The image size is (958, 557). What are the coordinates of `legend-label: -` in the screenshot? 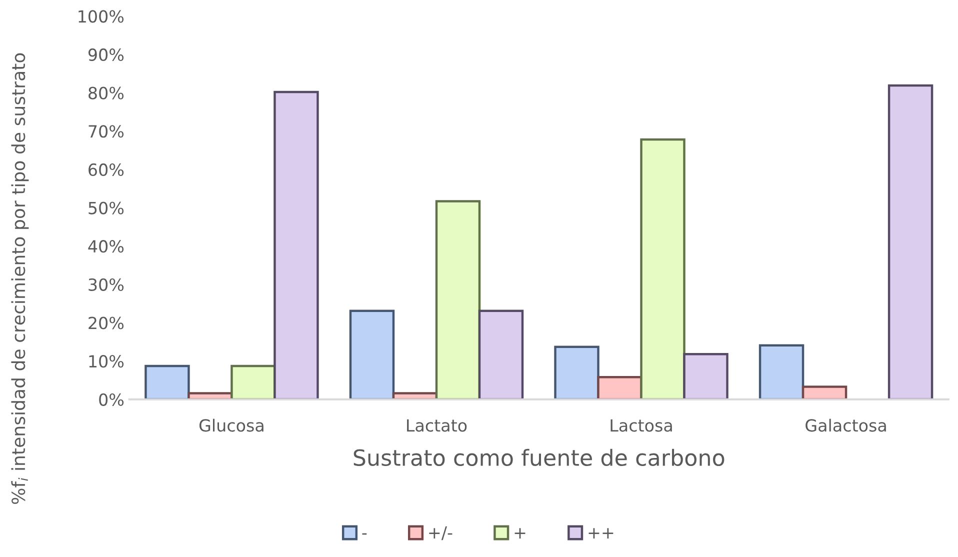 It's located at (364, 534).